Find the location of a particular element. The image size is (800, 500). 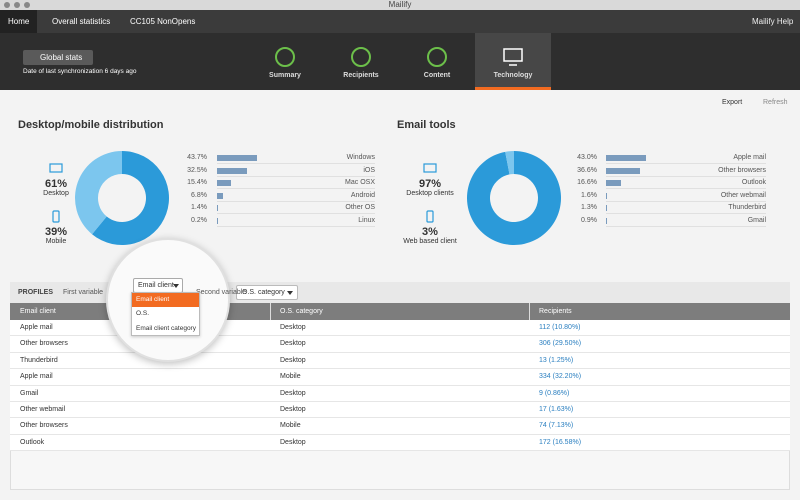

bar-name: Android is located at coordinates (362, 195).